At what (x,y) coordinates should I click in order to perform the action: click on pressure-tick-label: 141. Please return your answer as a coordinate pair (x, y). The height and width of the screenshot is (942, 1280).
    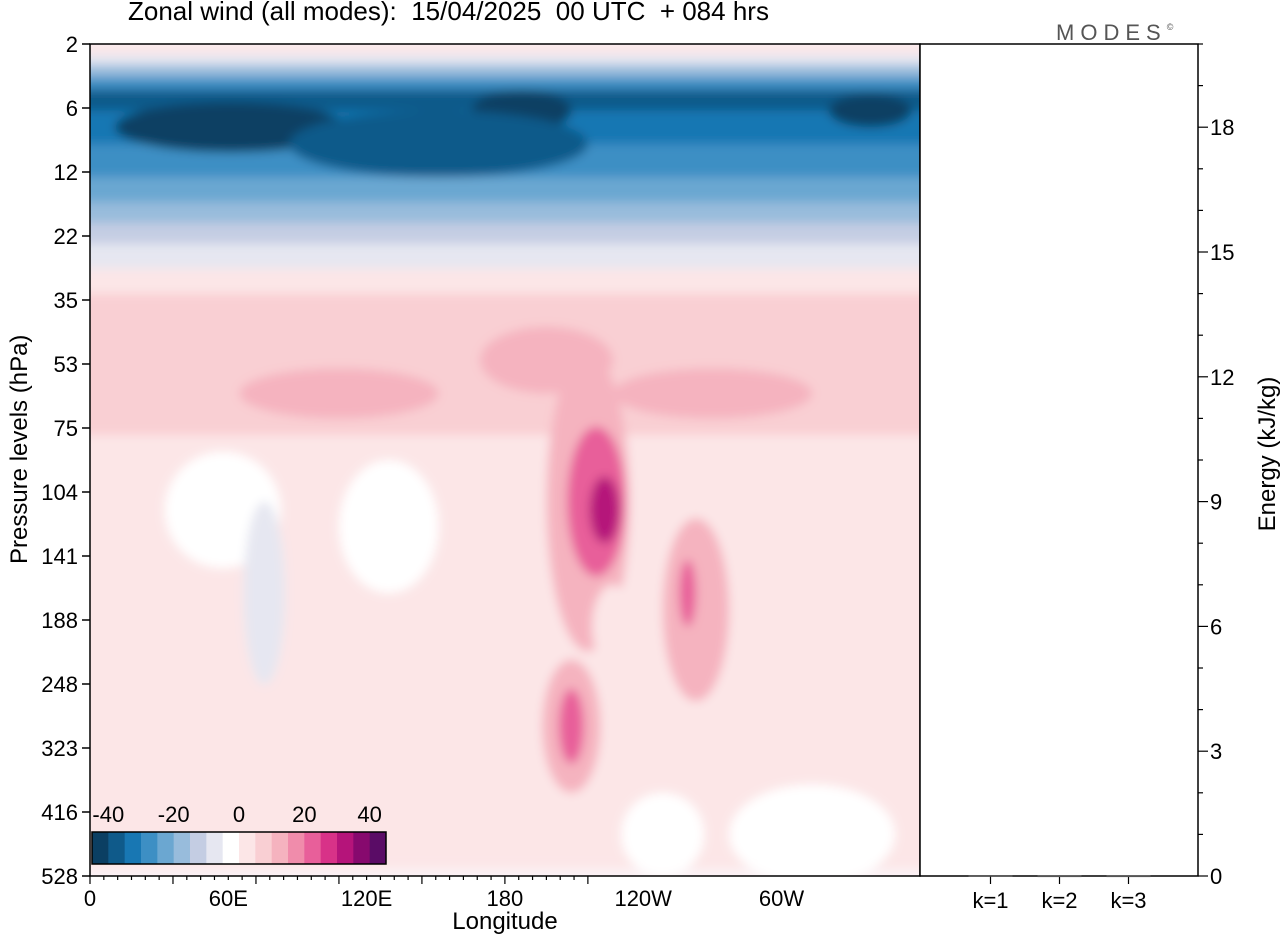
    Looking at the image, I should click on (59, 556).